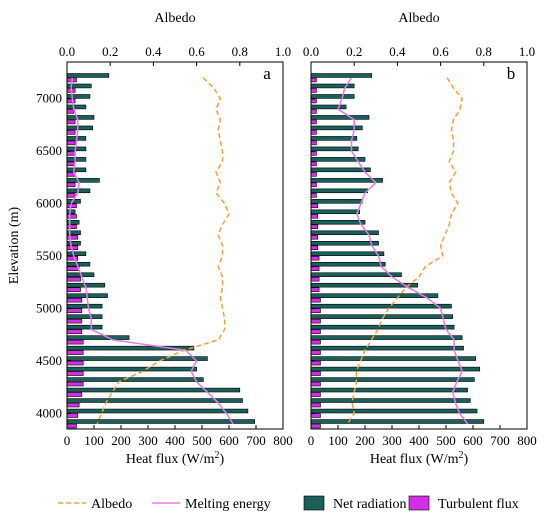 This screenshot has height=518, width=550. I want to click on legend-turbulent-flux-swatch, so click(419, 503).